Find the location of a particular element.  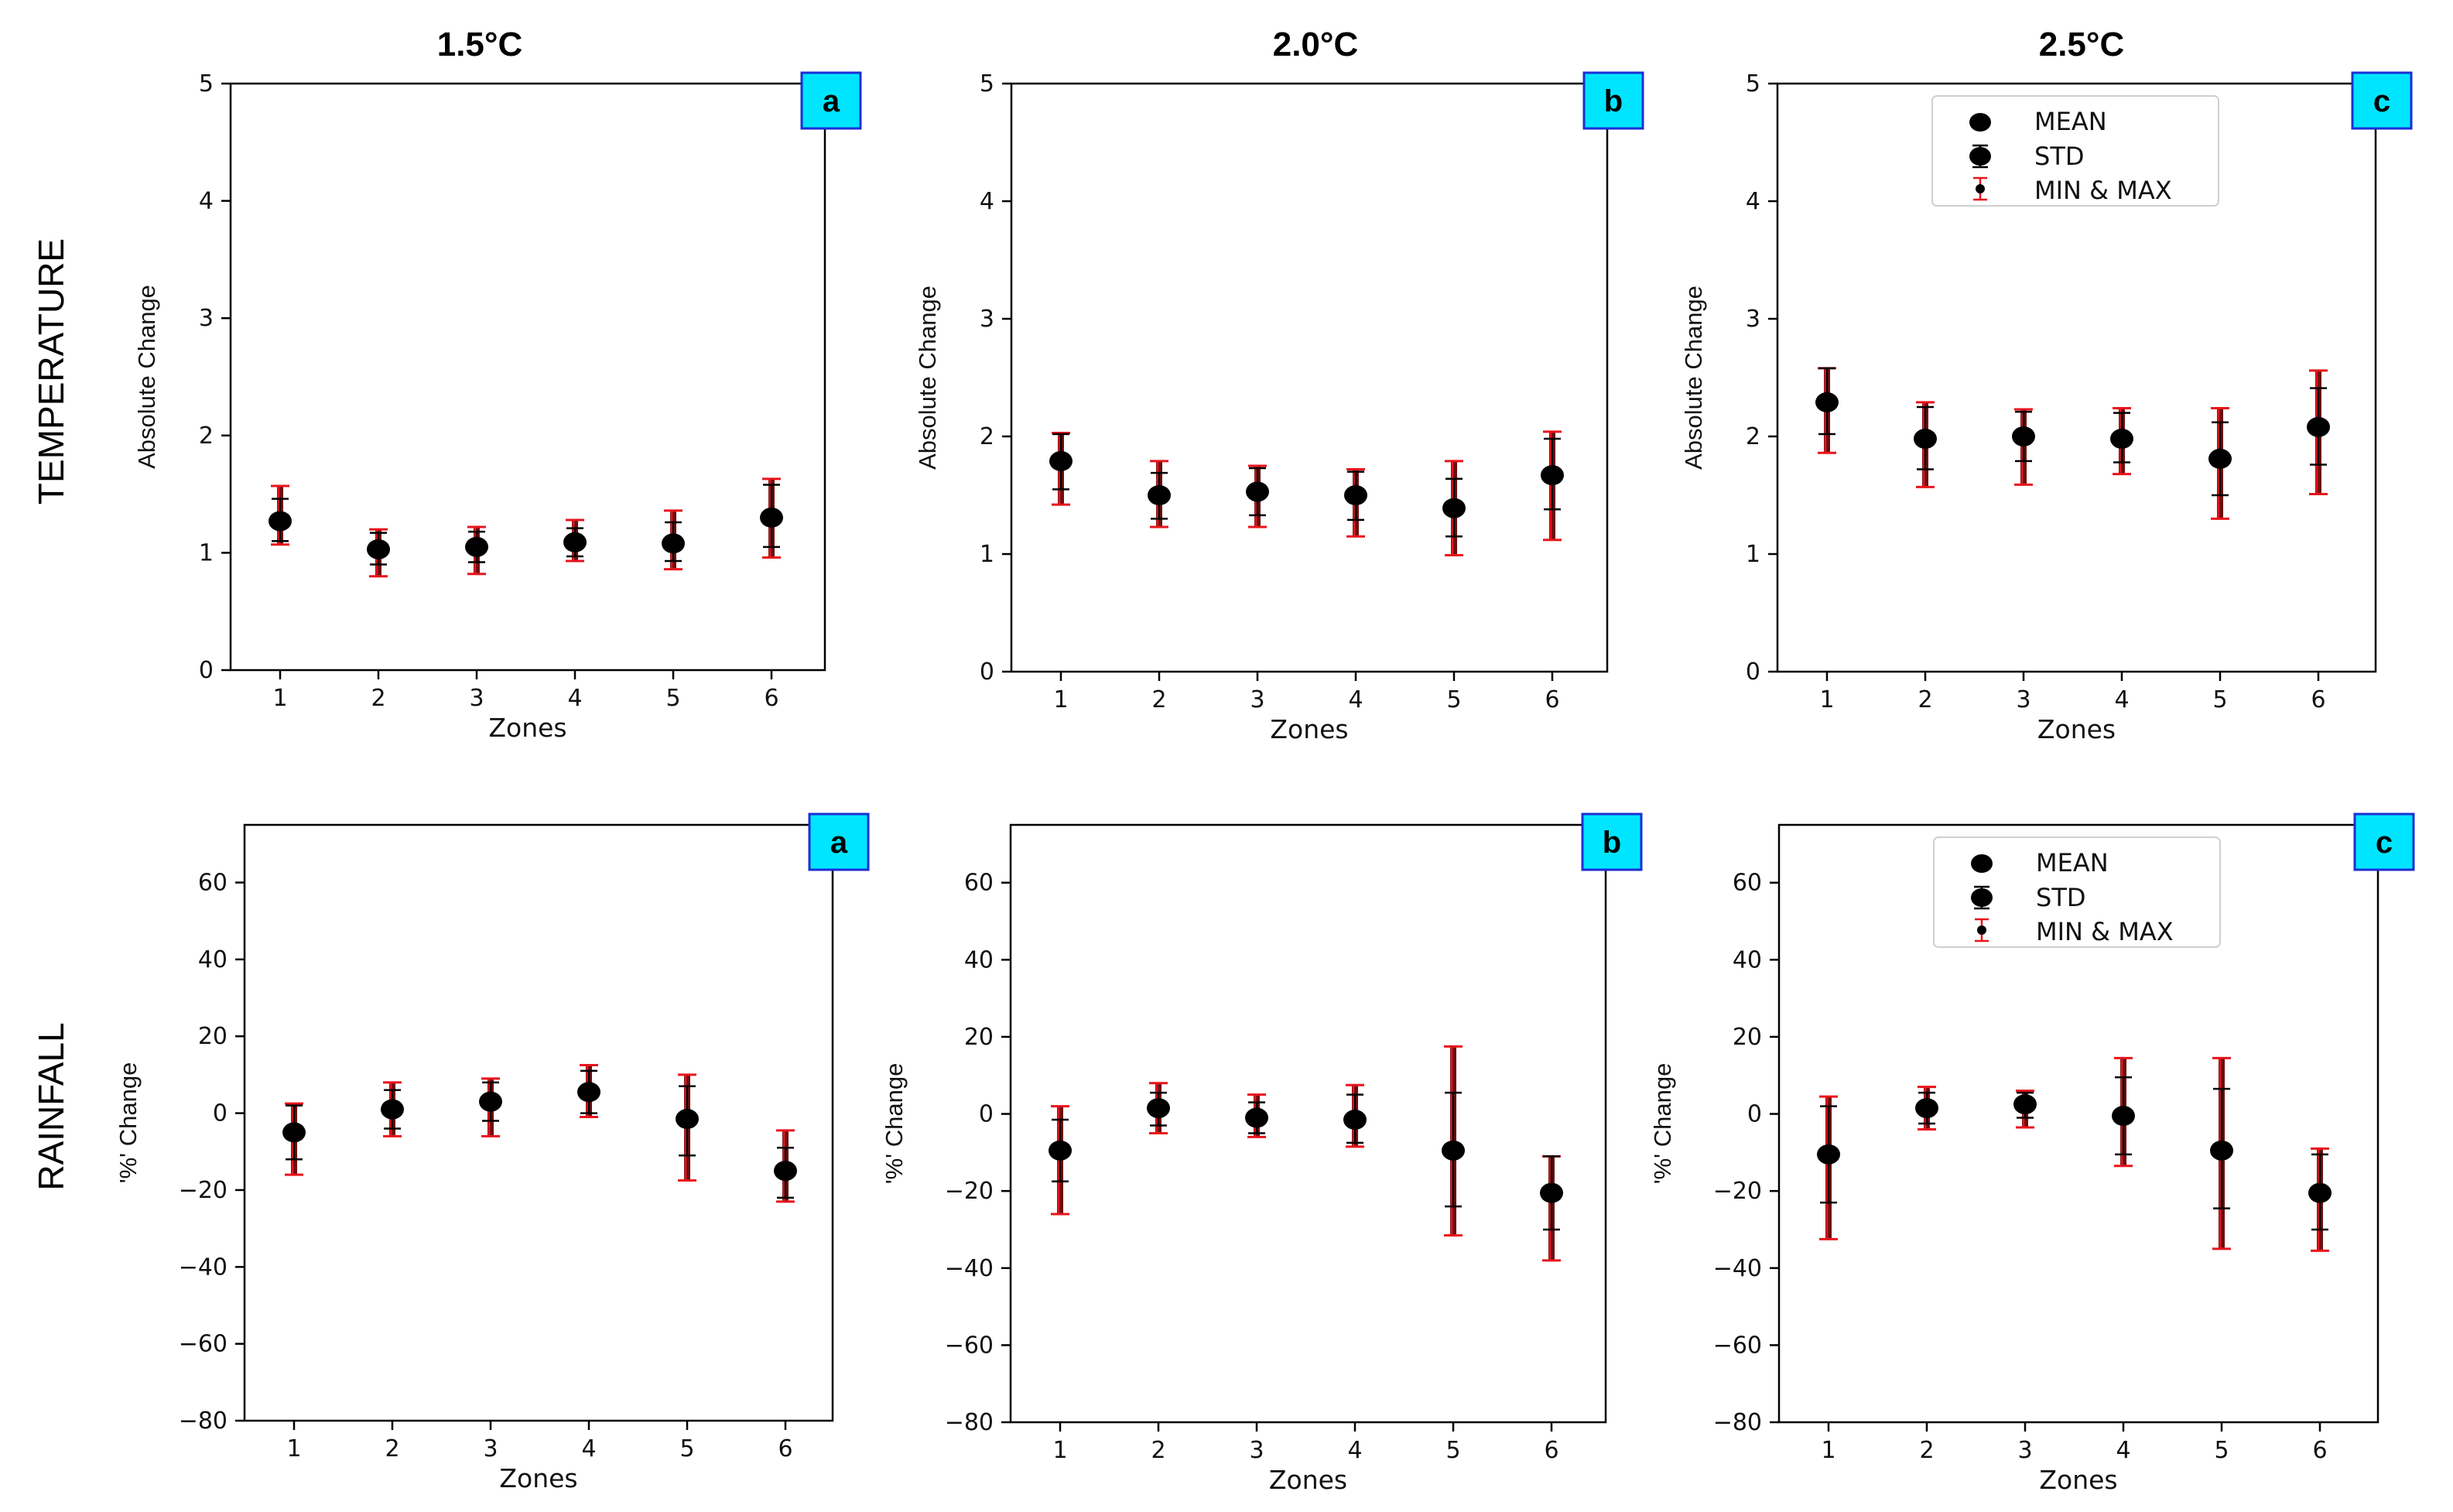

legend-box is located at coordinates (2075, 151).